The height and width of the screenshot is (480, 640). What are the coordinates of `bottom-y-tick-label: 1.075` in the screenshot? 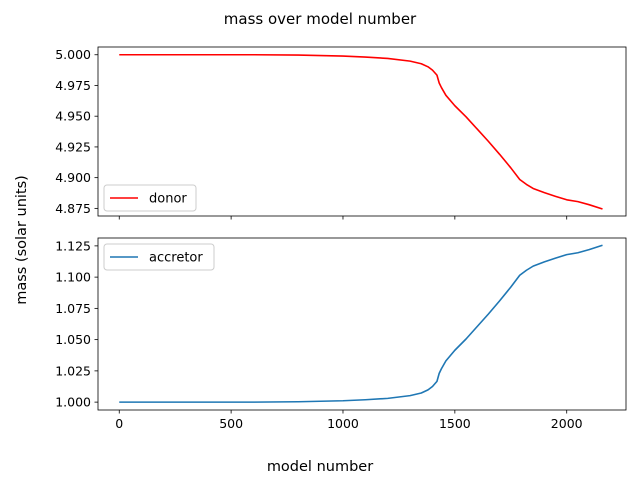 It's located at (73, 308).